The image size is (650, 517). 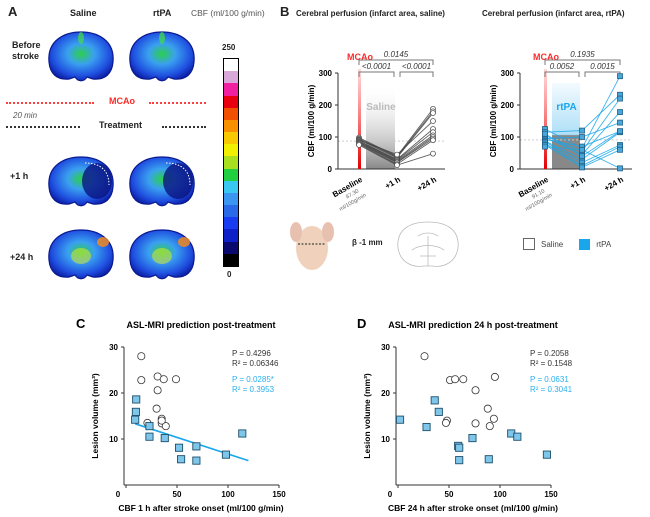 What do you see at coordinates (385, 347) in the screenshot?
I see `y-tick-label: 30` at bounding box center [385, 347].